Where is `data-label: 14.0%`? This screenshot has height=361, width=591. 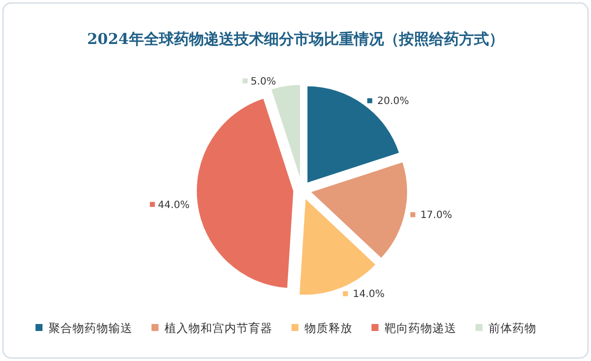 data-label: 14.0% is located at coordinates (368, 294).